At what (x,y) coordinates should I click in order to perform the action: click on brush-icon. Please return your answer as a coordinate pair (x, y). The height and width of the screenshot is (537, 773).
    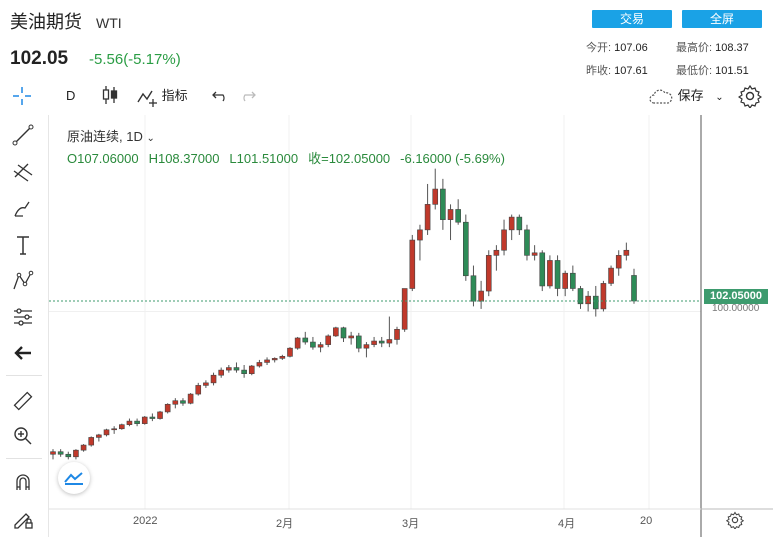
    Looking at the image, I should click on (23, 209).